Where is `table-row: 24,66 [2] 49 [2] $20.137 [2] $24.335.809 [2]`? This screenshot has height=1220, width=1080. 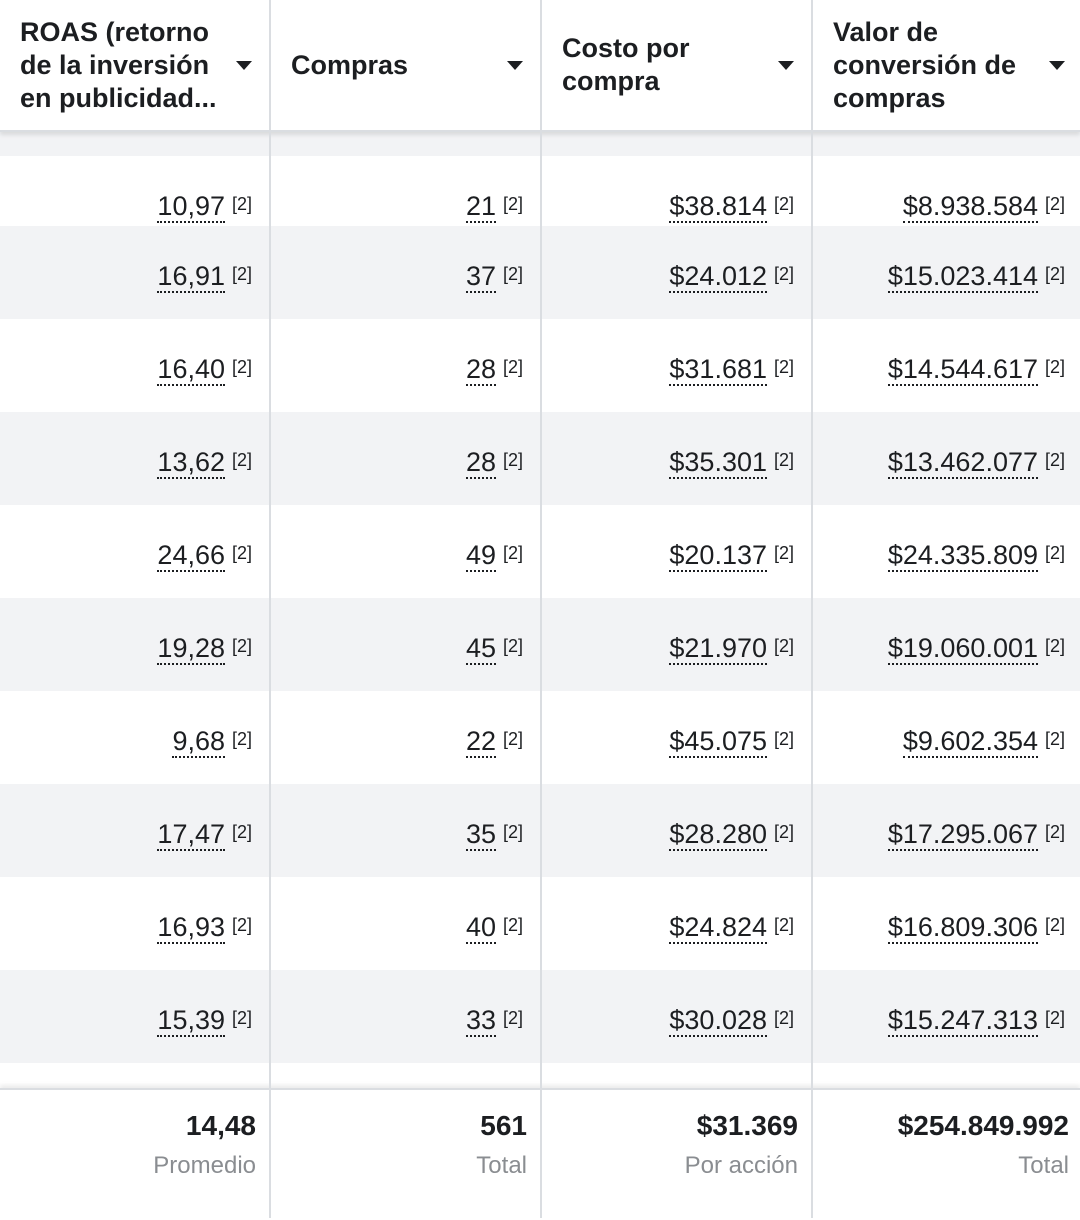
table-row: 24,66 [2] 49 [2] $20.137 [2] $24.335.809 [2] is located at coordinates (540, 551).